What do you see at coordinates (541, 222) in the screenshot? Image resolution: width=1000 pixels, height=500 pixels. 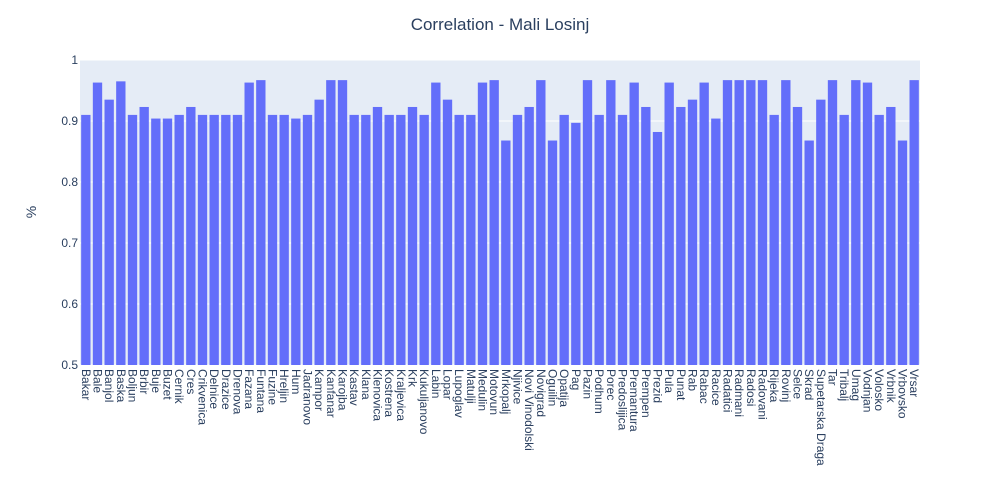 I see `bar-novigrad` at bounding box center [541, 222].